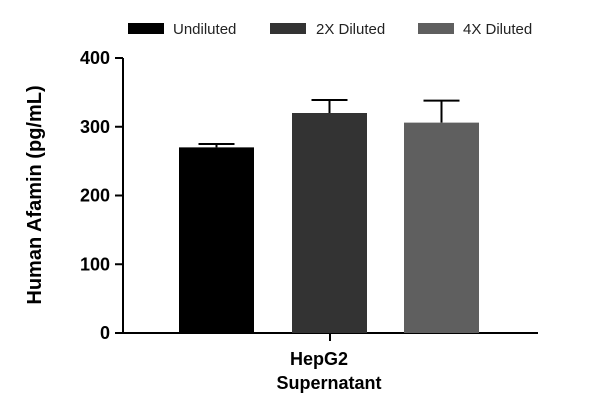  I want to click on category-label-line-2: Supernatant, so click(328, 383).